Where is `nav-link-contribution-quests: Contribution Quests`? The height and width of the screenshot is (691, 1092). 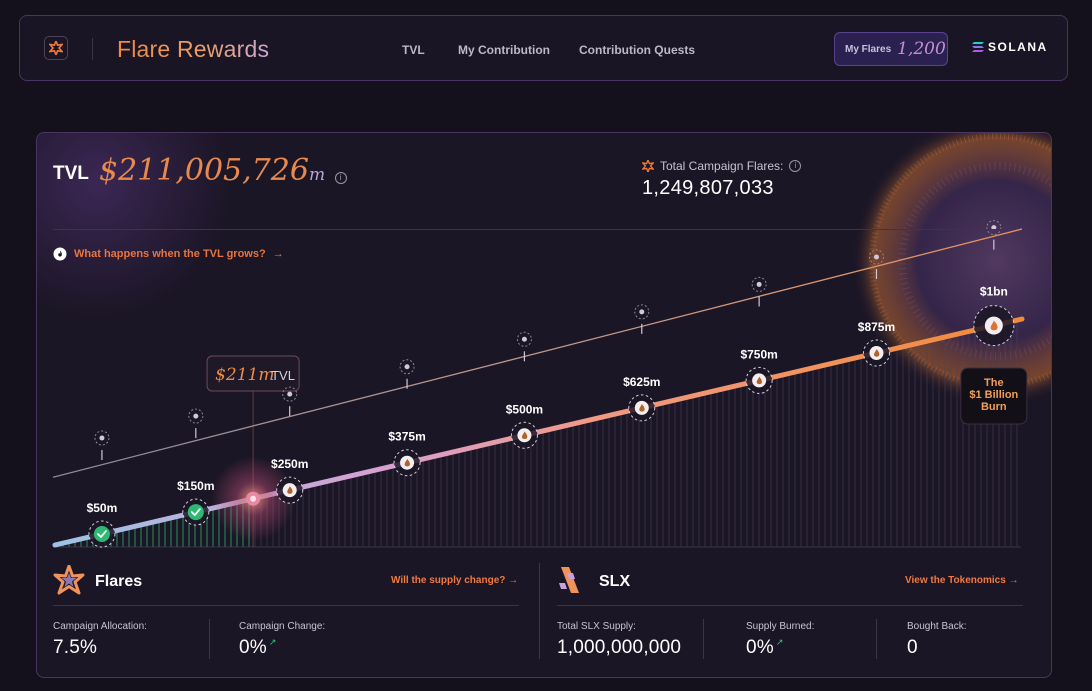
nav-link-contribution-quests: Contribution Quests is located at coordinates (637, 50).